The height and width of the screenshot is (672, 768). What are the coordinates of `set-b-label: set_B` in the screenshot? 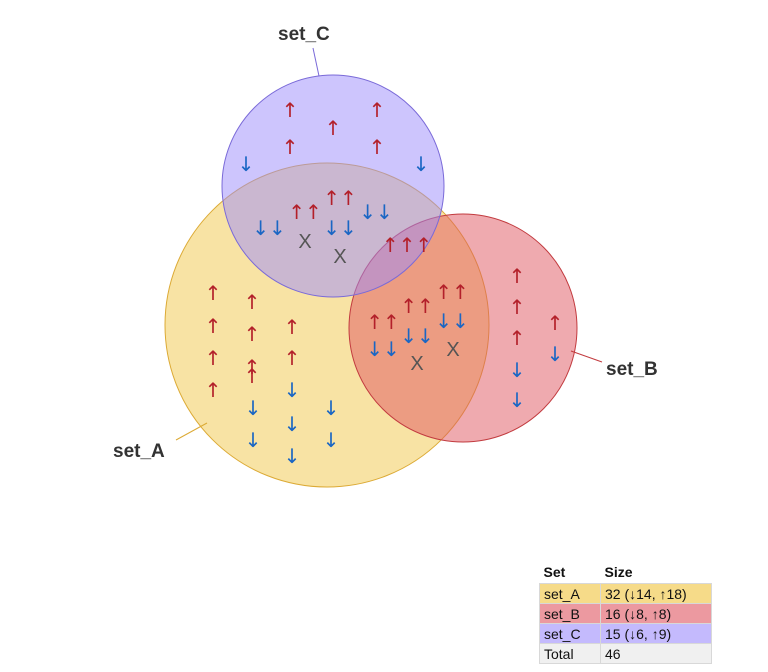 It's located at (632, 369).